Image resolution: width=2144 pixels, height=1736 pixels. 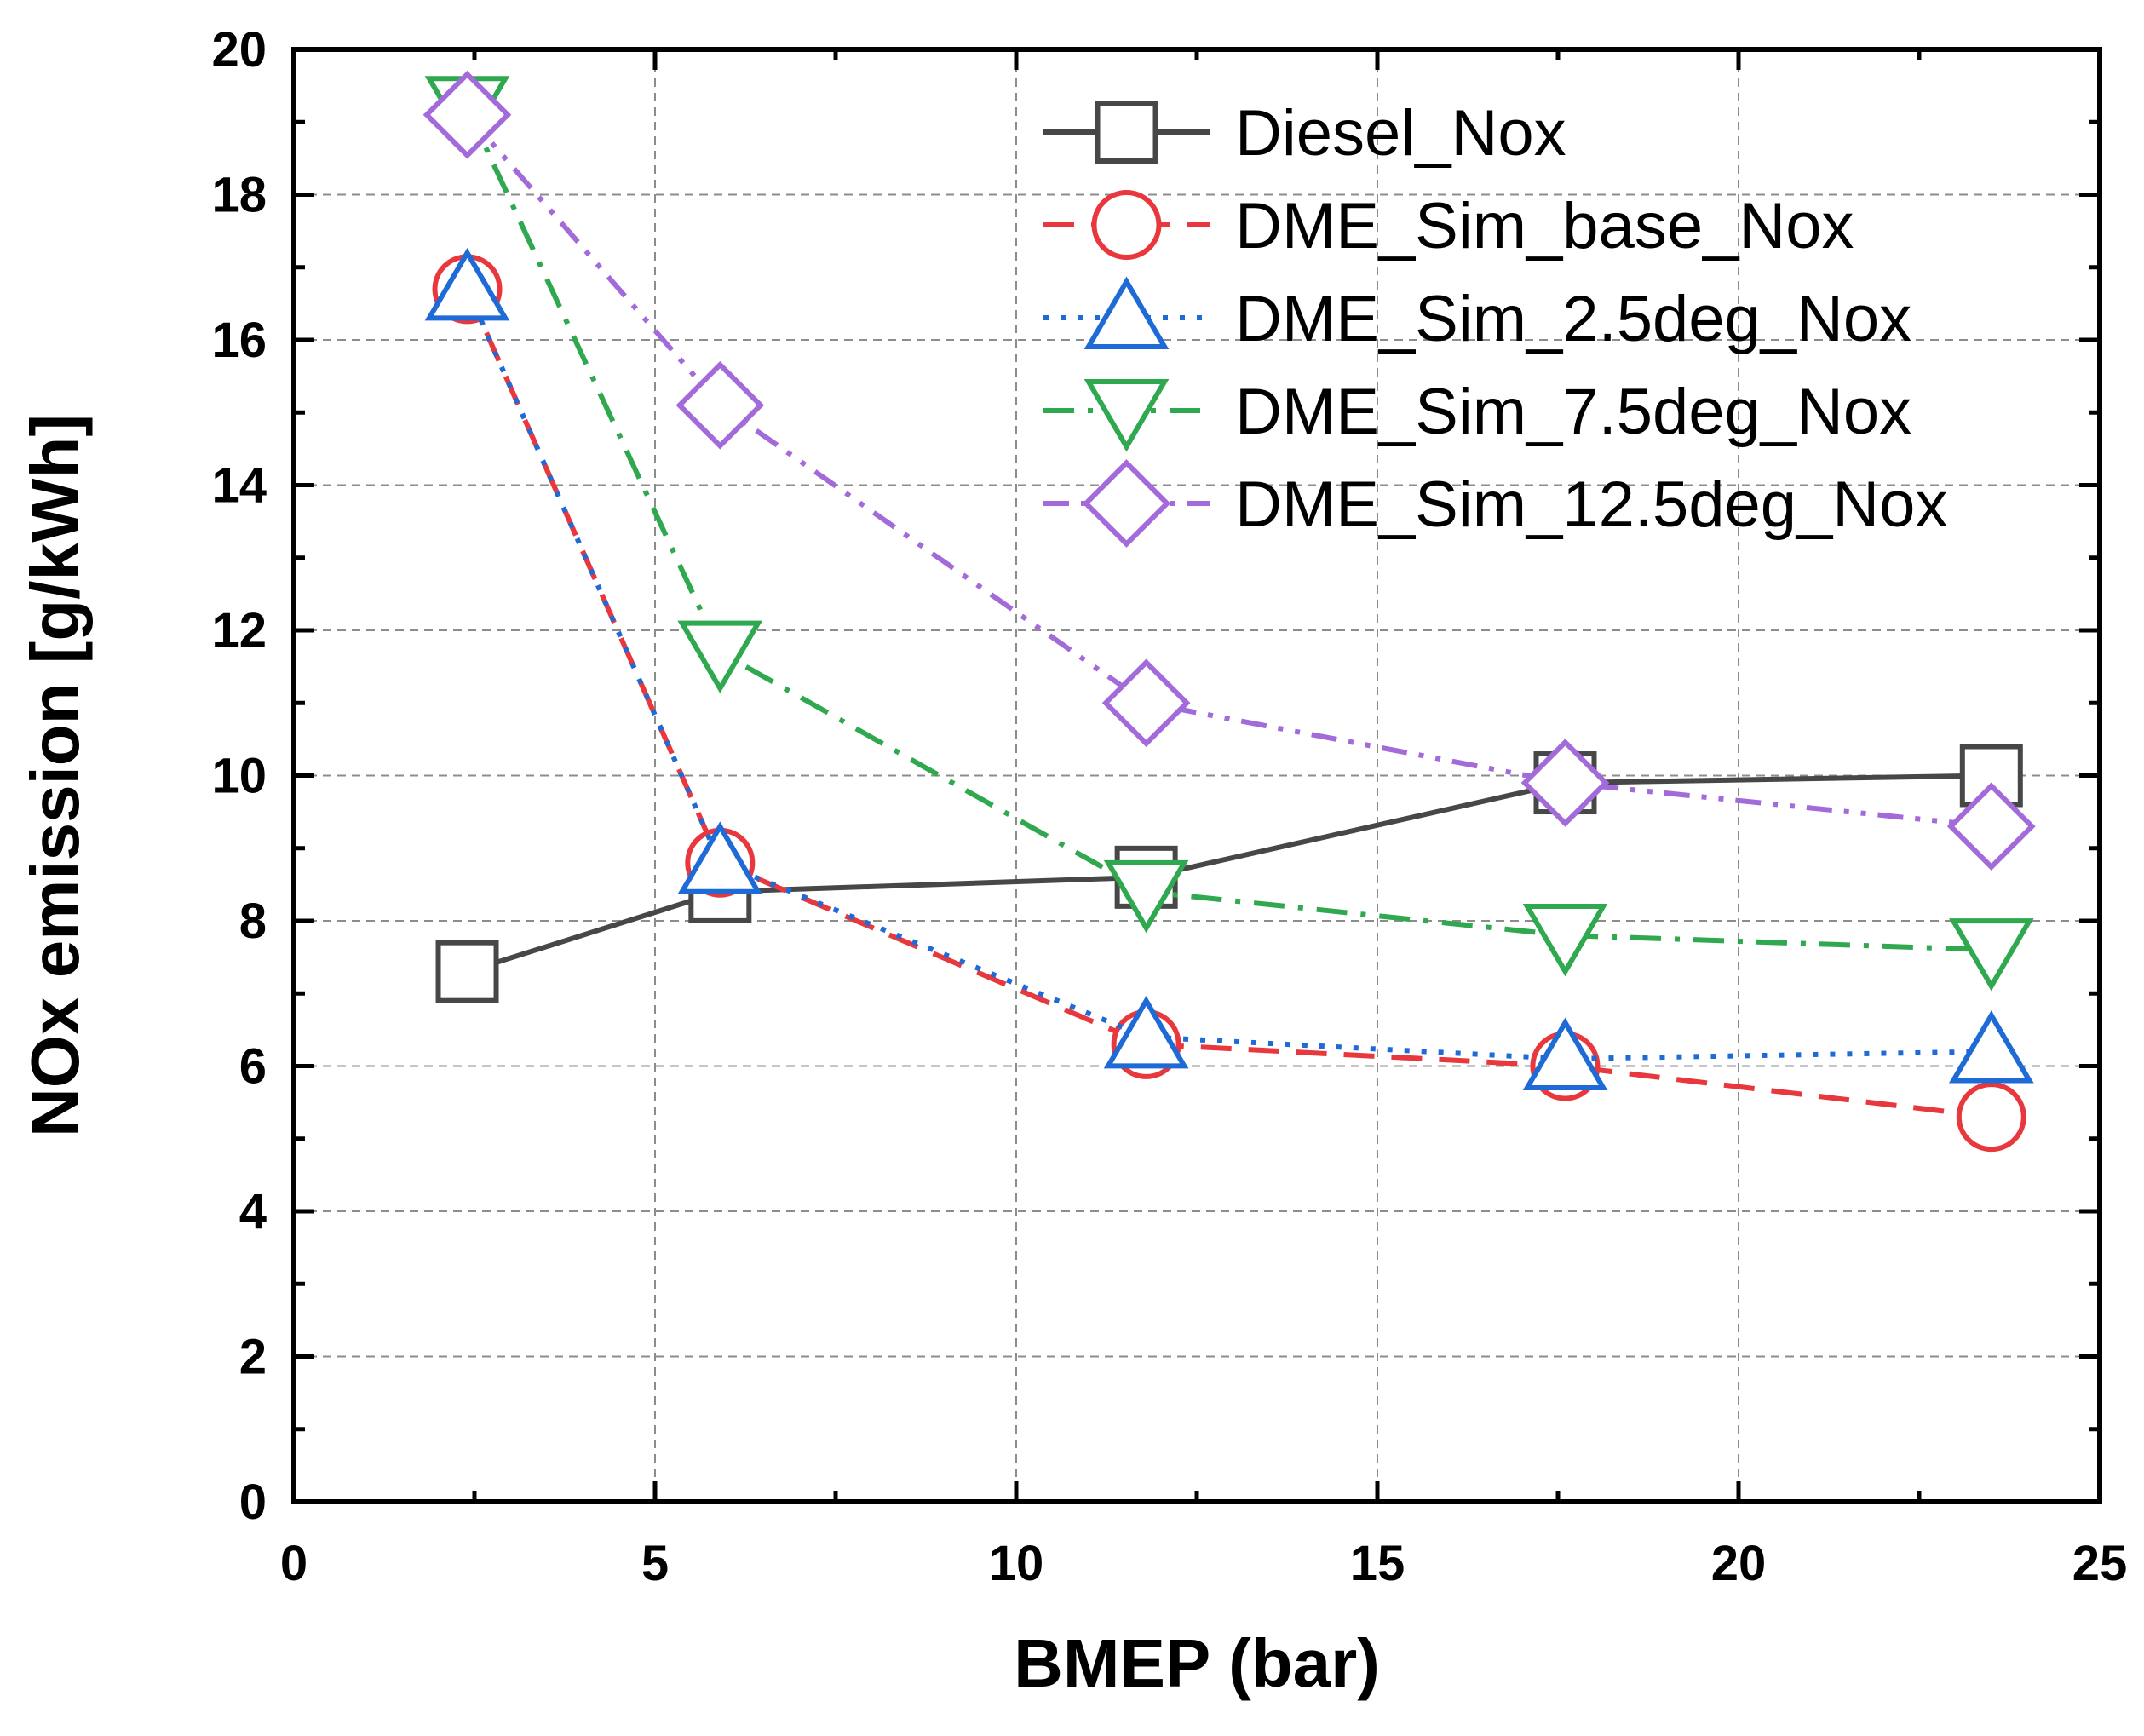 What do you see at coordinates (253, 1502) in the screenshot?
I see `y-tick-label: 0` at bounding box center [253, 1502].